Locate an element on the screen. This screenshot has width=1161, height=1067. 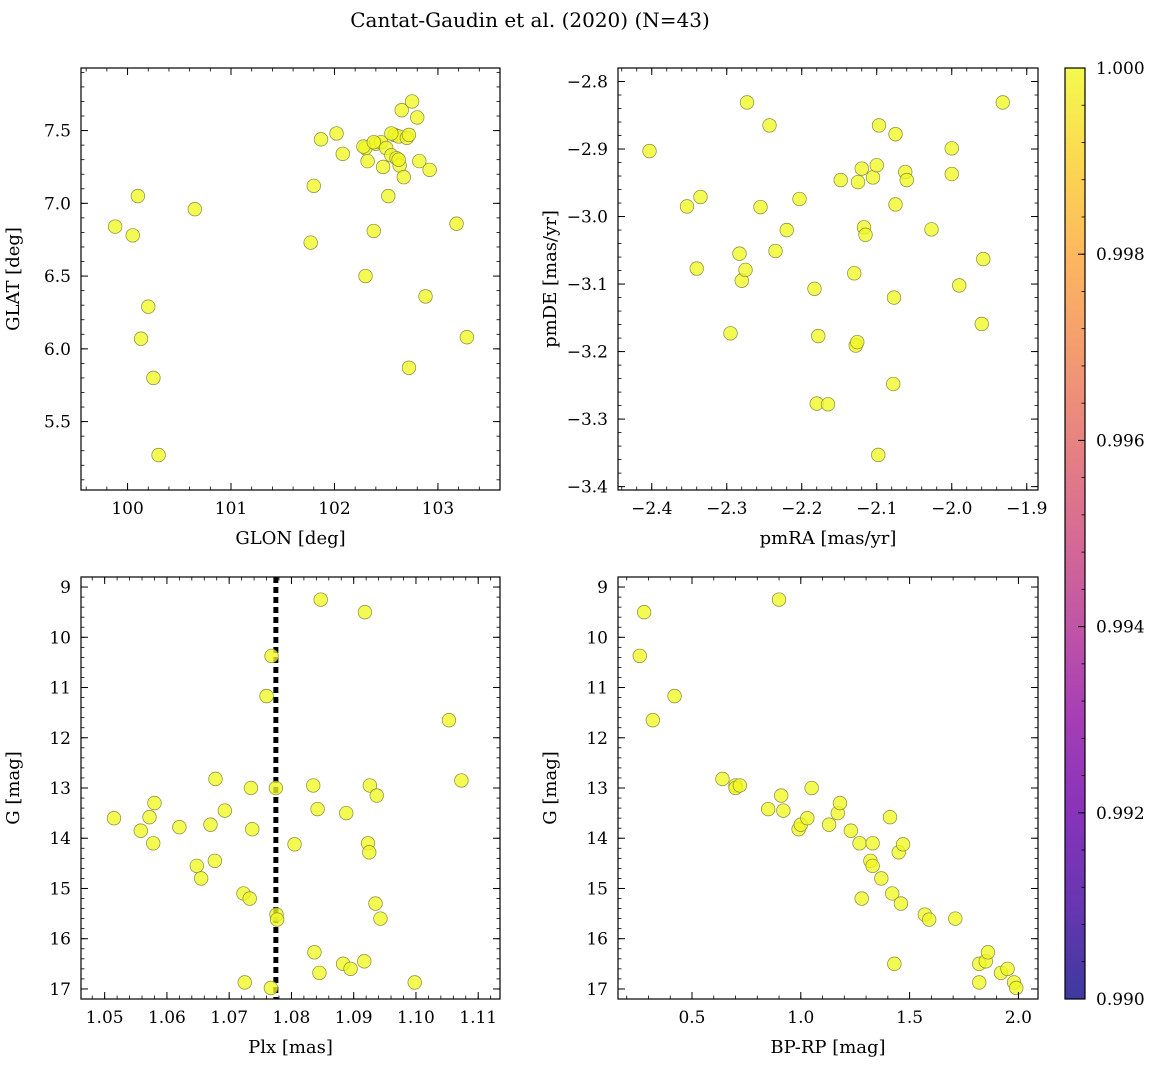
colorbar: 0.990 0.992 0.994 0.996 0.998 1.000 is located at coordinates (1104, 534).